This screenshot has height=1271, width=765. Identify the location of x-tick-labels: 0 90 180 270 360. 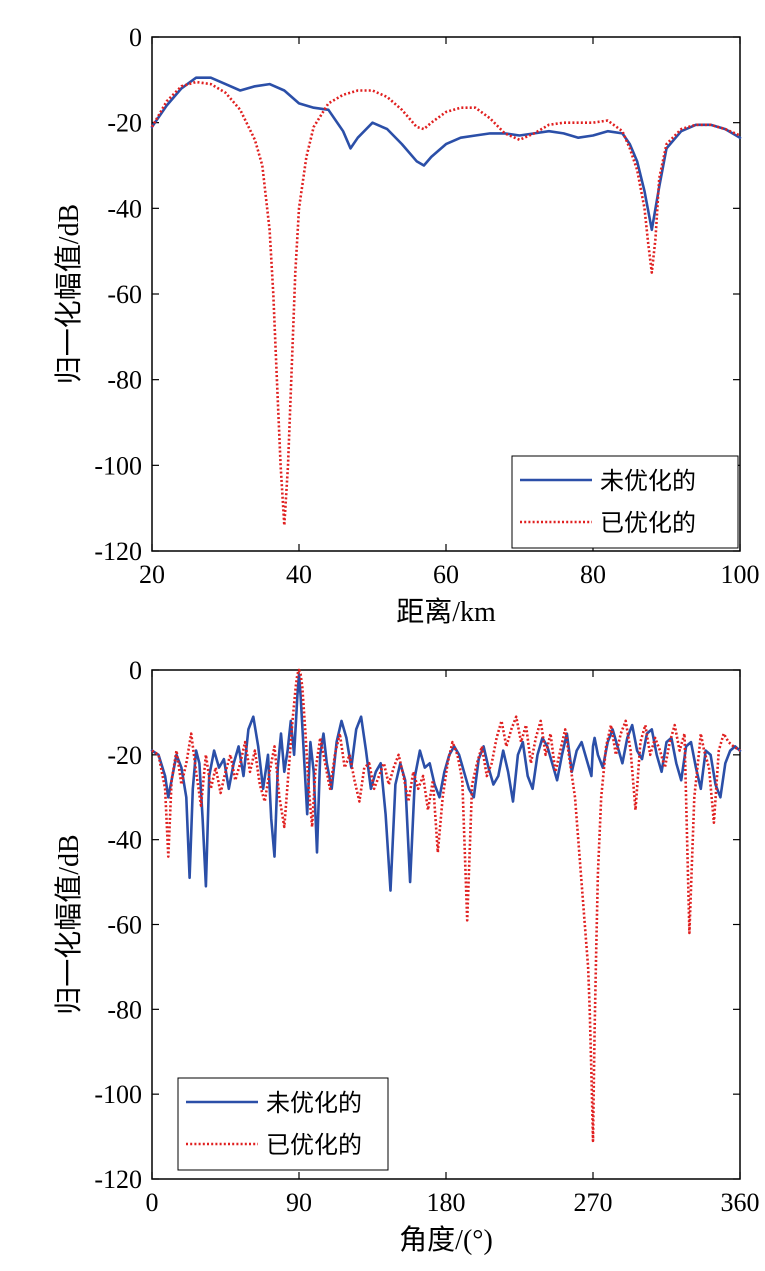
(453, 1202).